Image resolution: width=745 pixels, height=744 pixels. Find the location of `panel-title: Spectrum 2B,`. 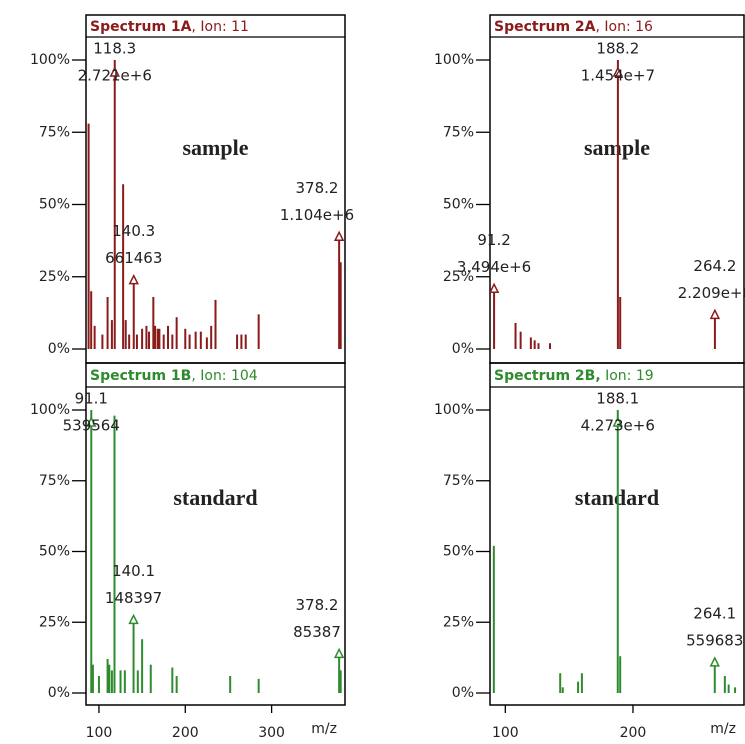

panel-title: Spectrum 2B, is located at coordinates (547, 376).